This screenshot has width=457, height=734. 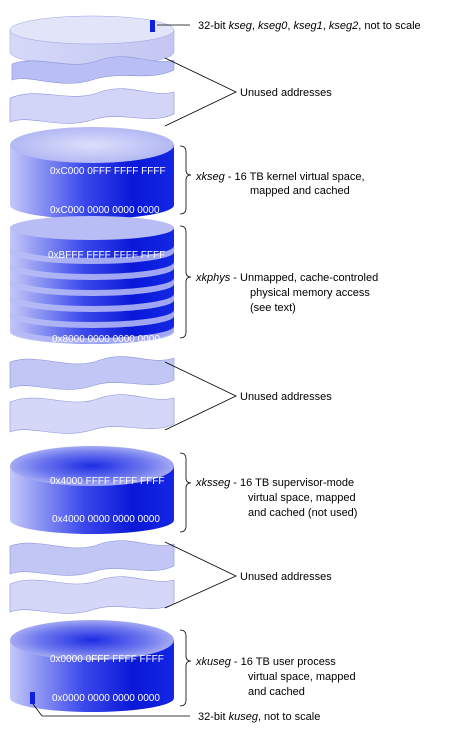 I want to click on kseg-marker, so click(x=152, y=26).